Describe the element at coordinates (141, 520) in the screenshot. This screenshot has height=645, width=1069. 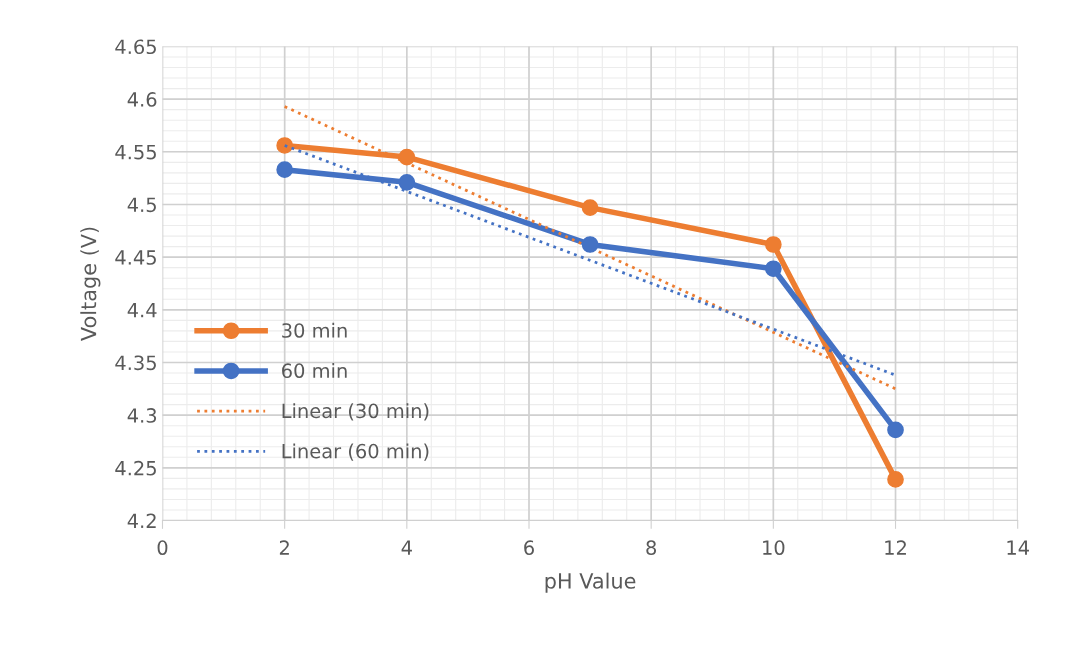
I see `y-tick-label: 4.2` at that location.